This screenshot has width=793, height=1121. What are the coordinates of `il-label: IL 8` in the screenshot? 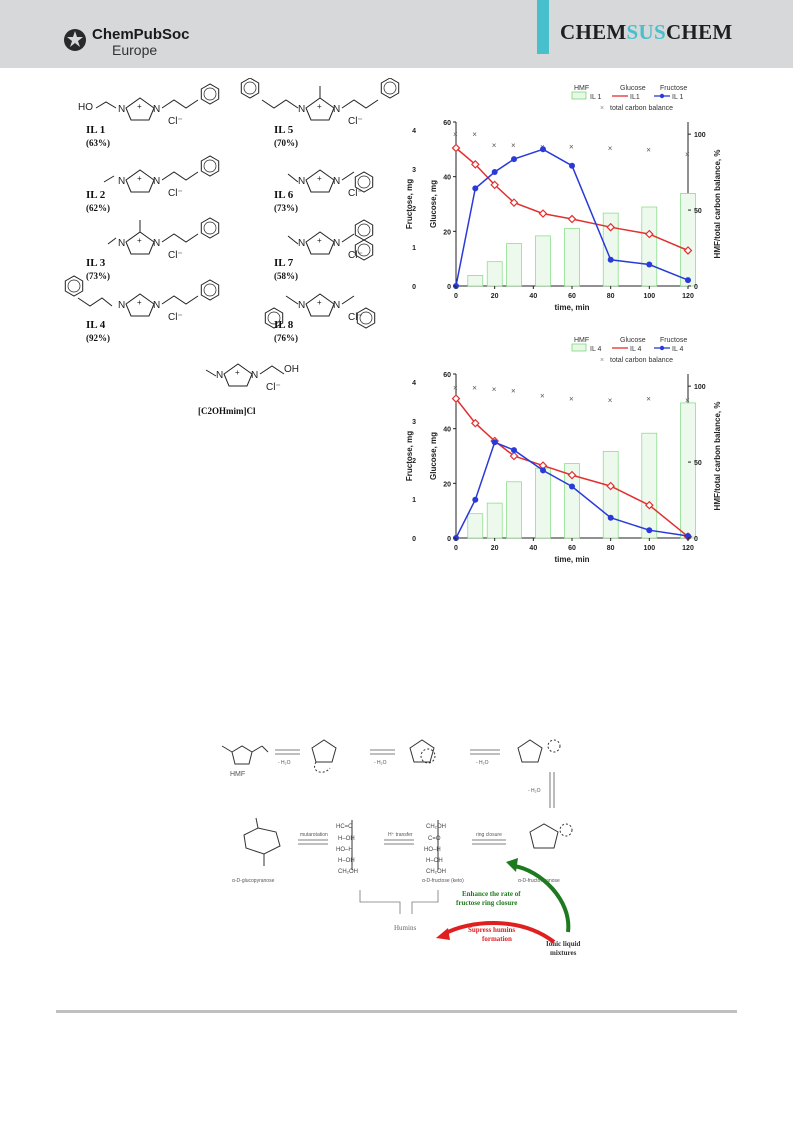 It's located at (284, 325).